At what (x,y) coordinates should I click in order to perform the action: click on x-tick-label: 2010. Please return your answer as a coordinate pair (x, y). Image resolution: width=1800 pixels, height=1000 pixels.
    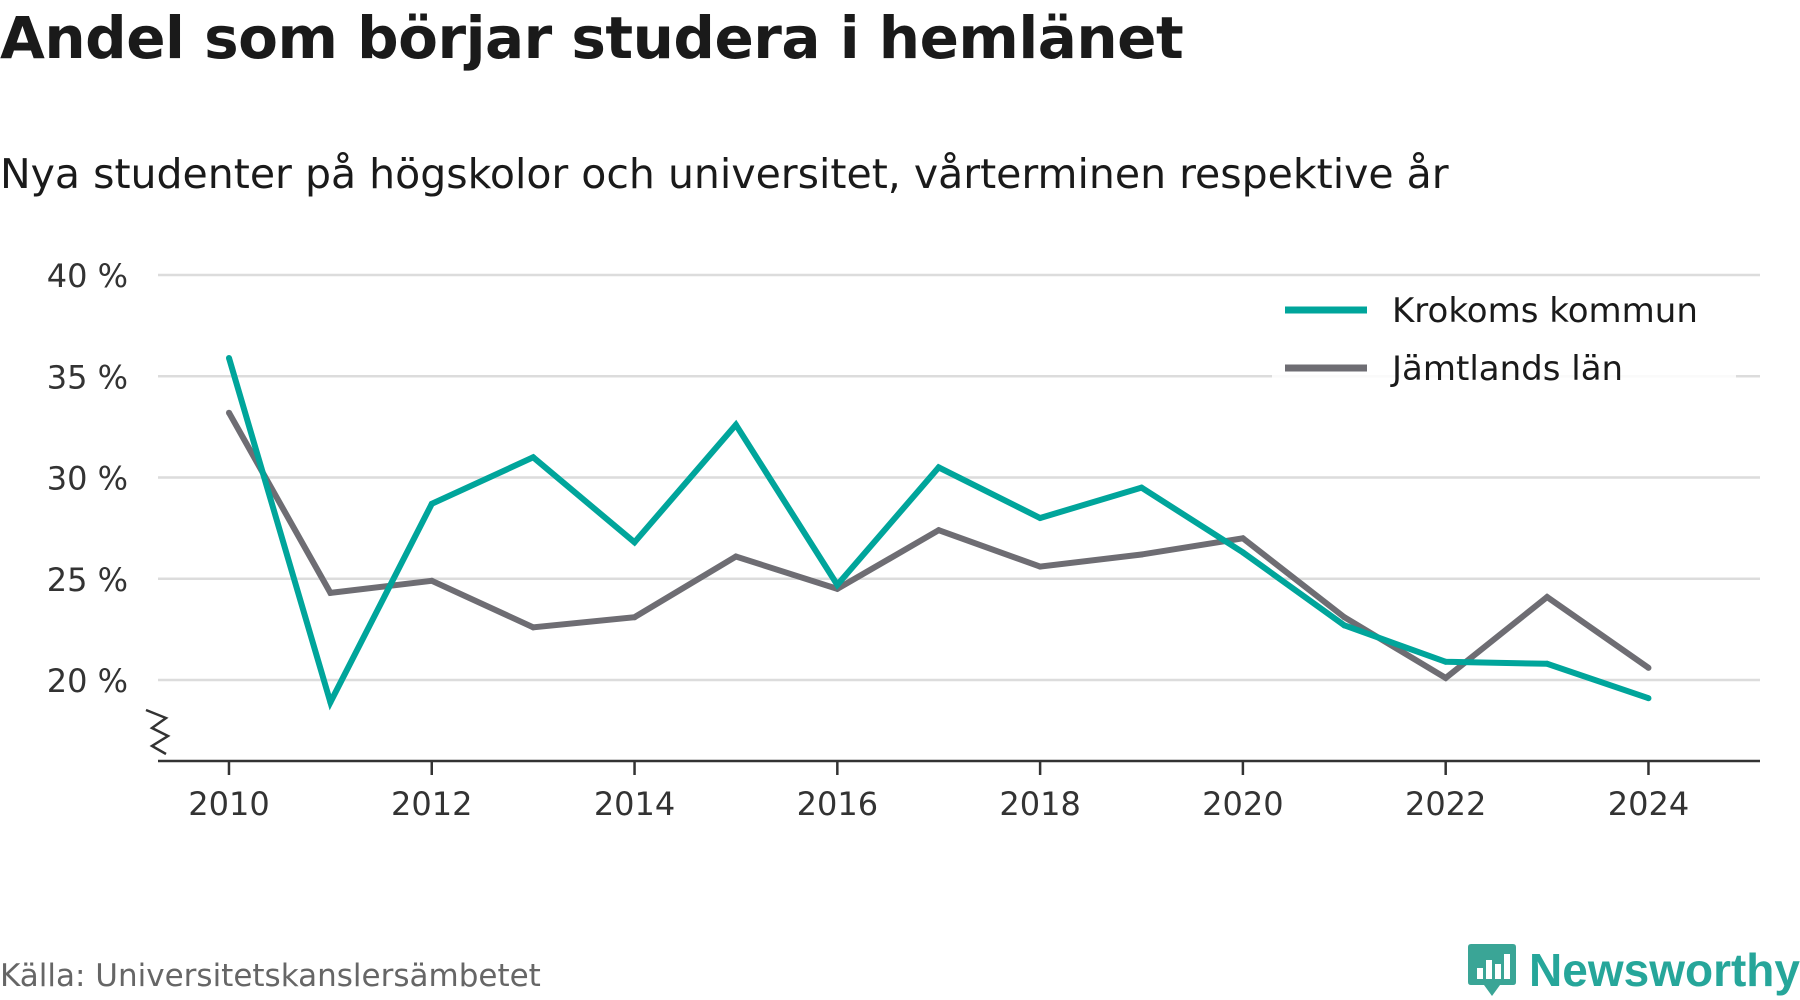
    Looking at the image, I should click on (228, 804).